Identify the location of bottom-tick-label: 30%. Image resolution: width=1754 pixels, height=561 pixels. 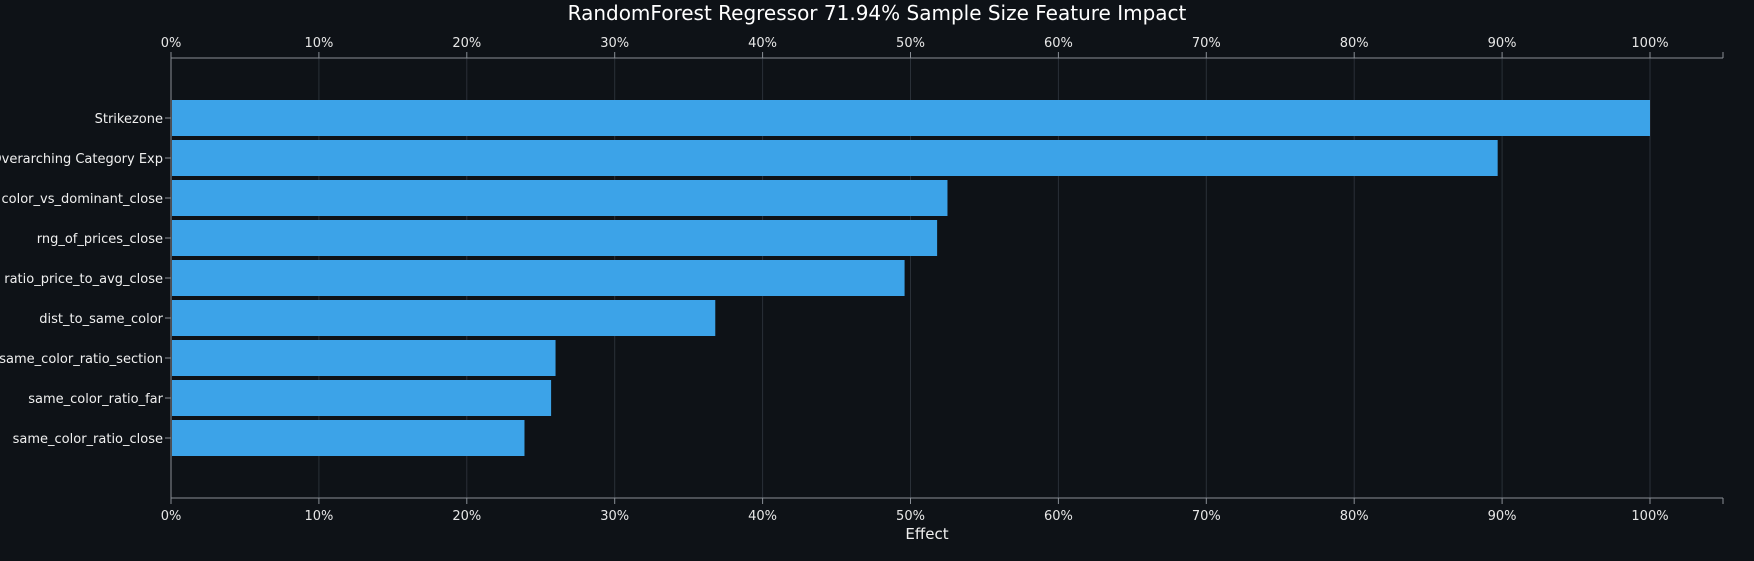
(614, 516).